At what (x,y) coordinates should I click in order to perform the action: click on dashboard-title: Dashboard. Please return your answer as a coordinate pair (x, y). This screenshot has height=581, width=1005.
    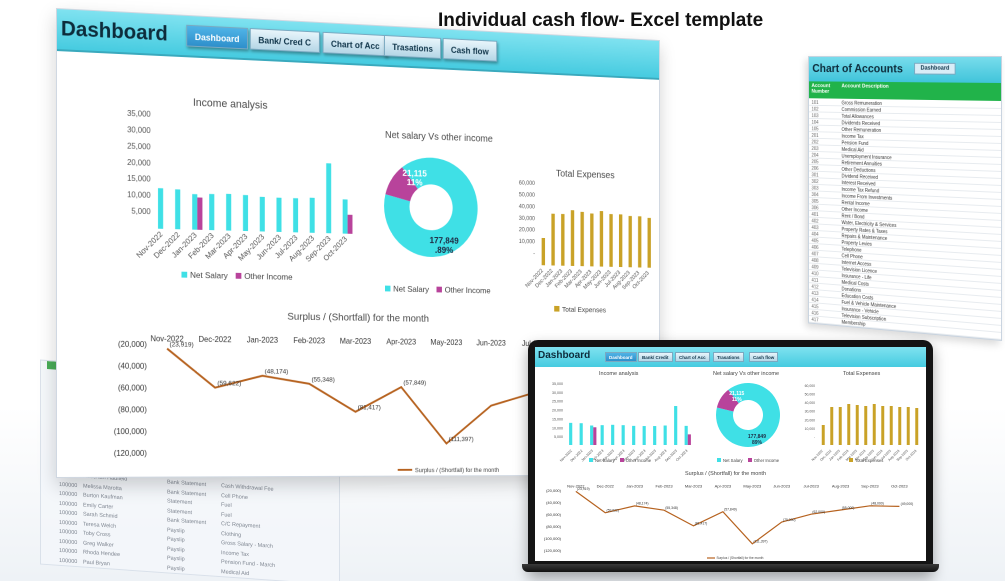
    Looking at the image, I should click on (114, 31).